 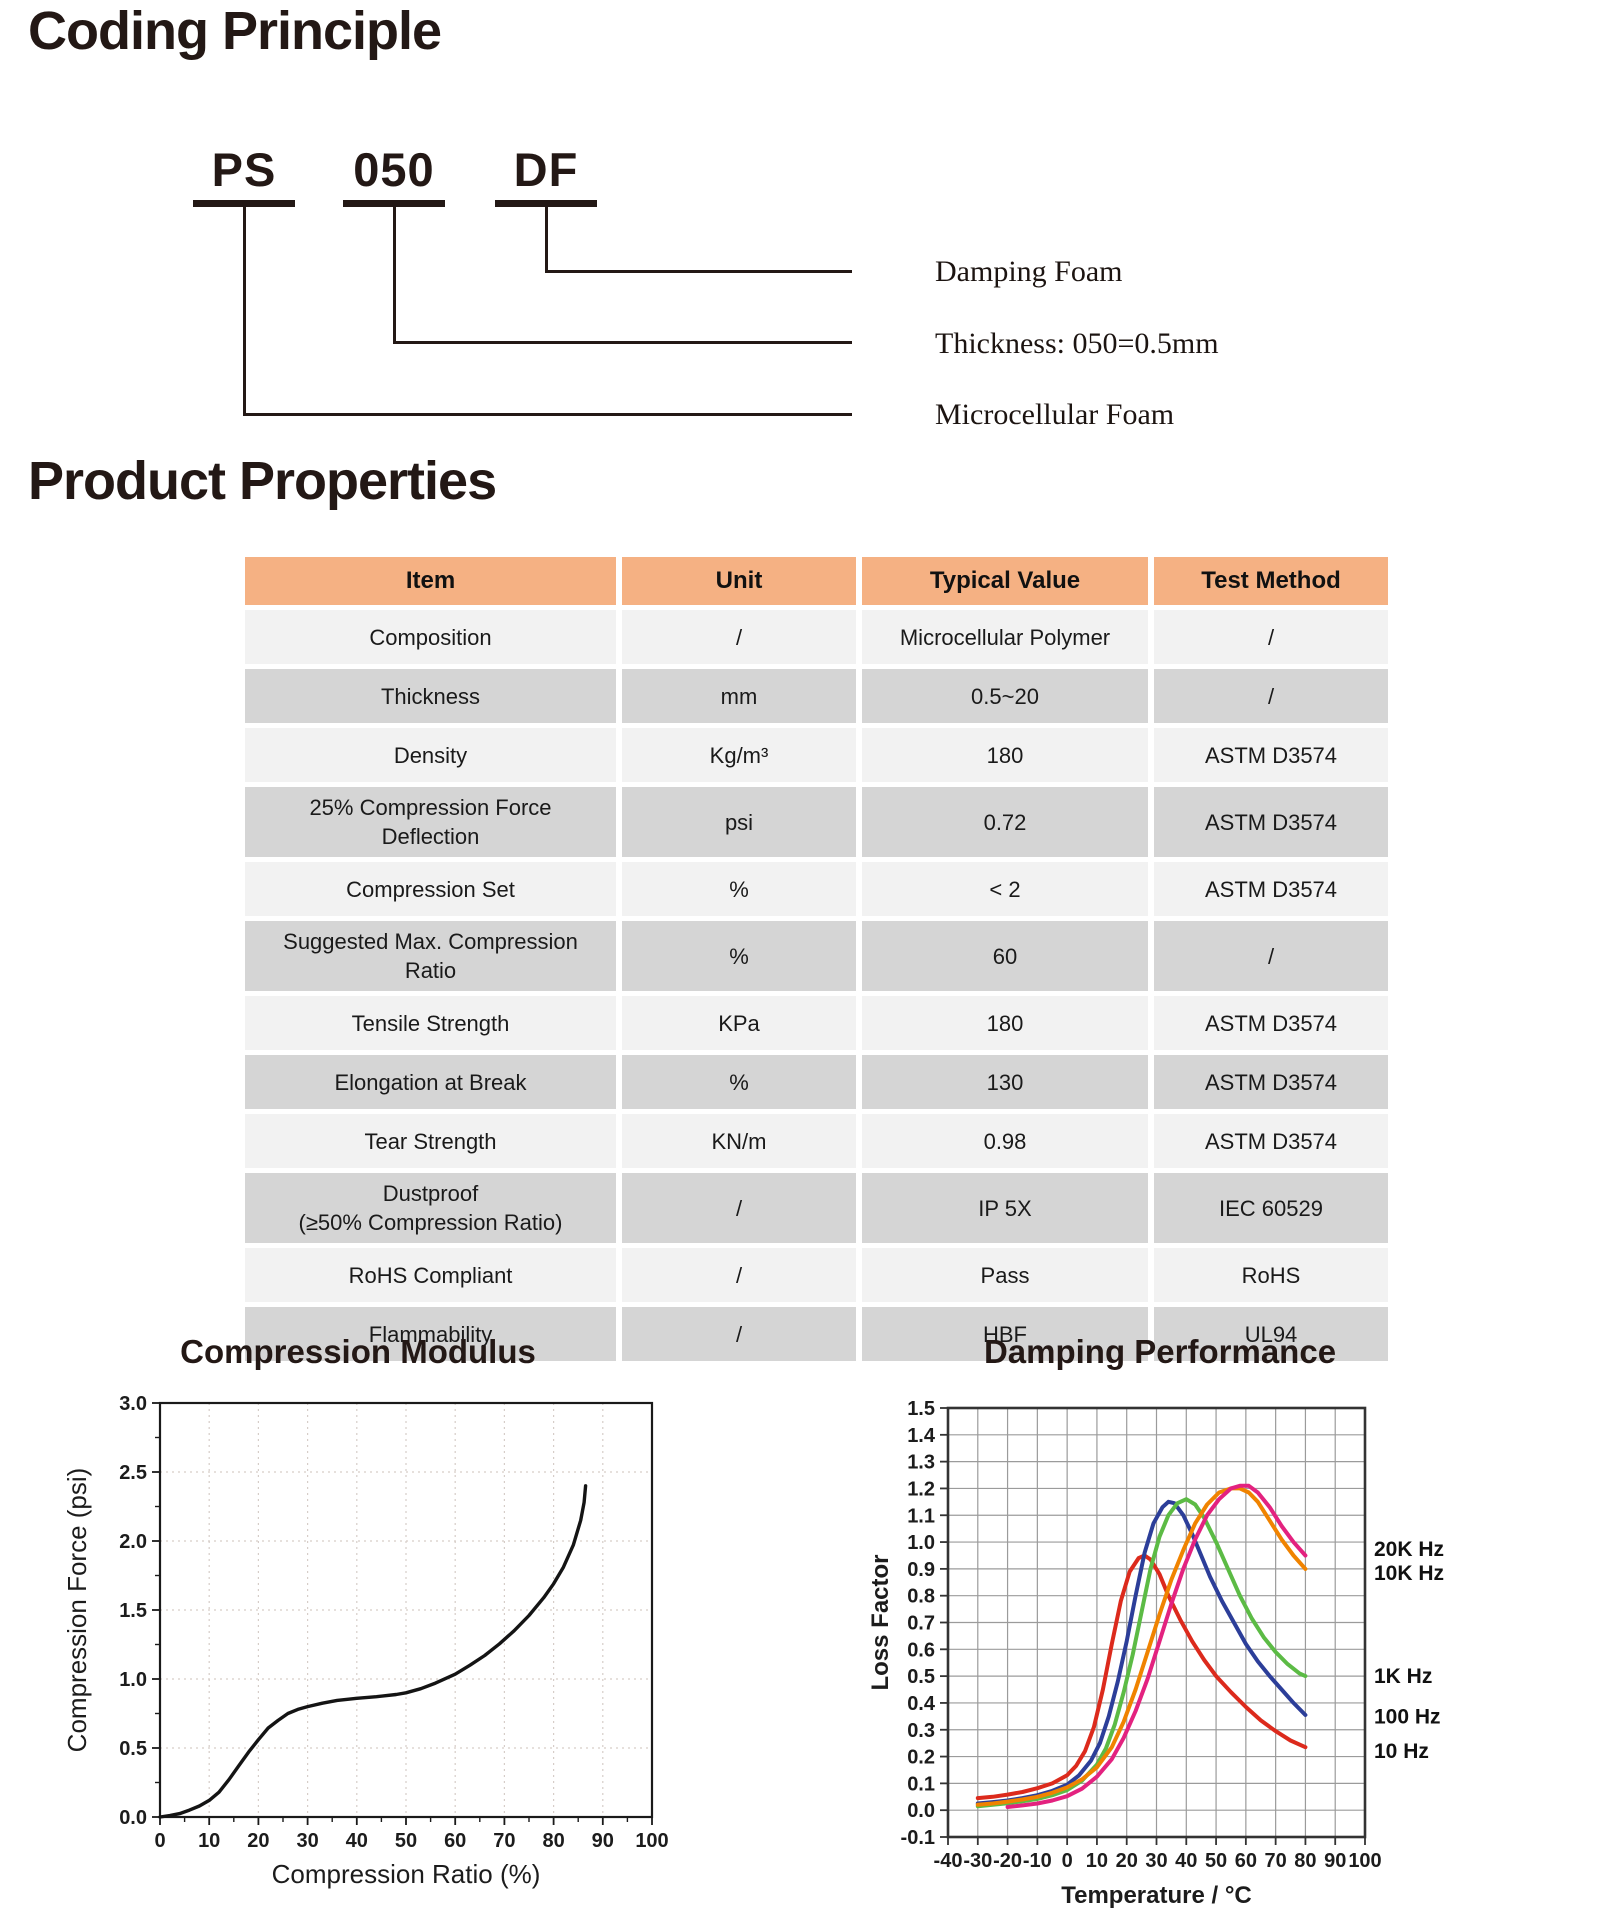 What do you see at coordinates (430, 1023) in the screenshot?
I see `cell-item: Tensile Strength` at bounding box center [430, 1023].